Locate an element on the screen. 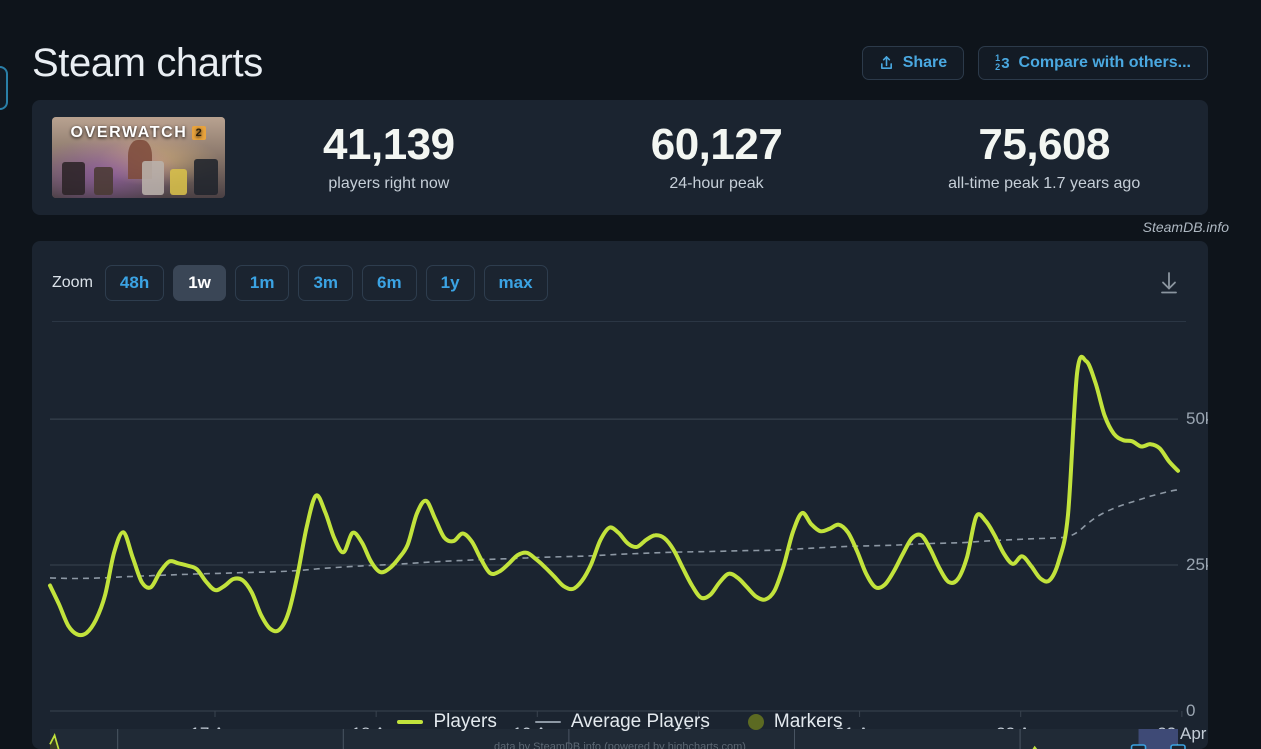  range-button-label: 3m is located at coordinates (326, 282).